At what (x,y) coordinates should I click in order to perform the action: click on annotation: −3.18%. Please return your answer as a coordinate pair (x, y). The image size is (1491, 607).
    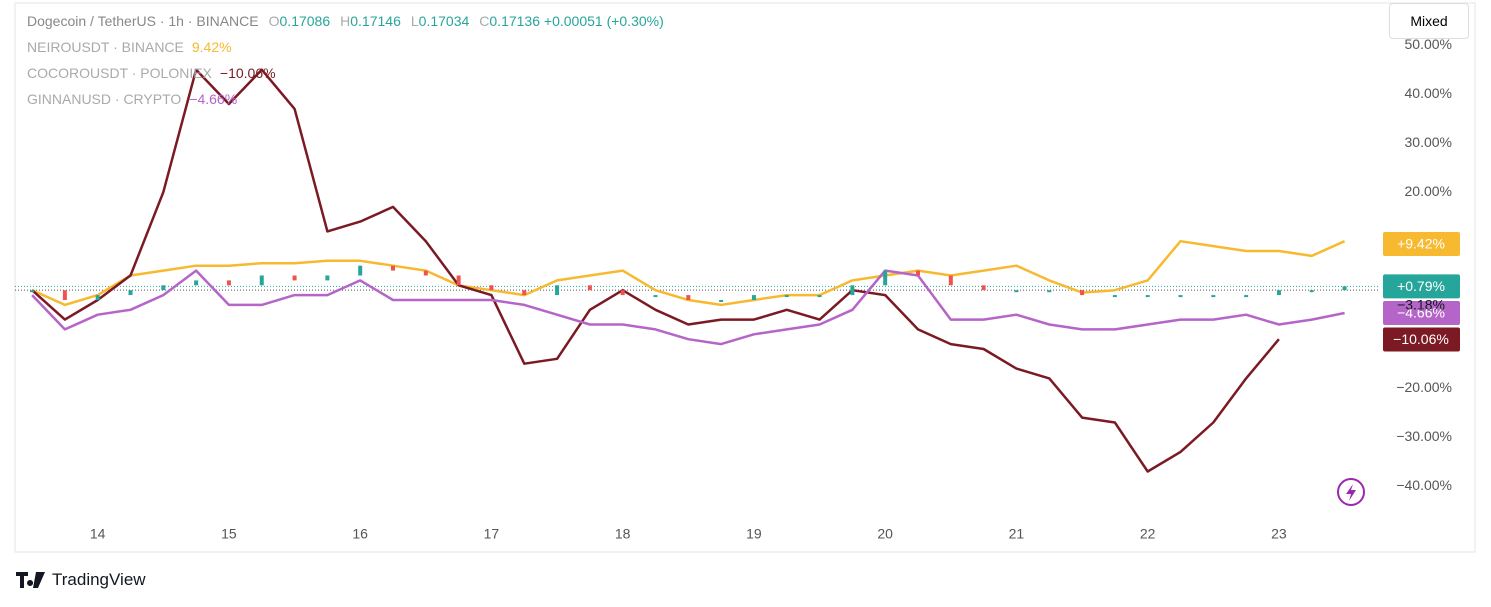
    Looking at the image, I should click on (1421, 304).